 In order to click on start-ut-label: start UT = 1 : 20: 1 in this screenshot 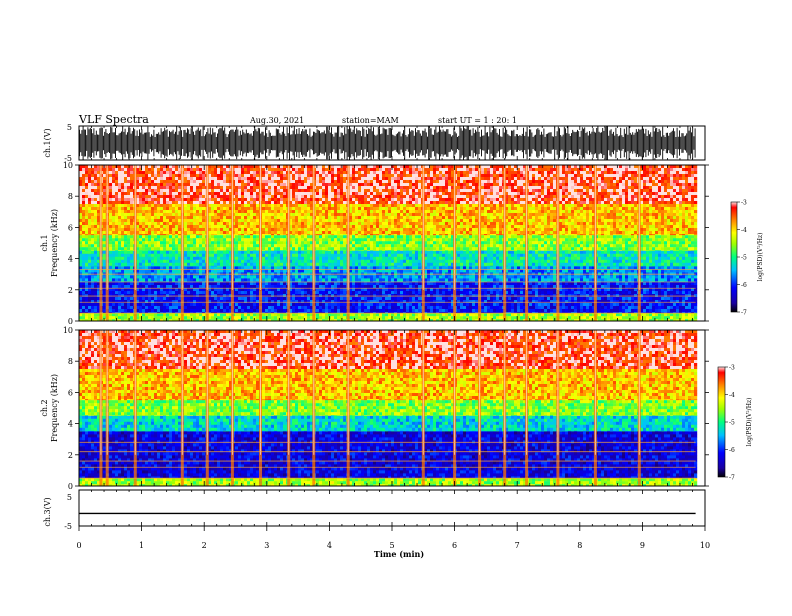, I will do `click(477, 120)`.